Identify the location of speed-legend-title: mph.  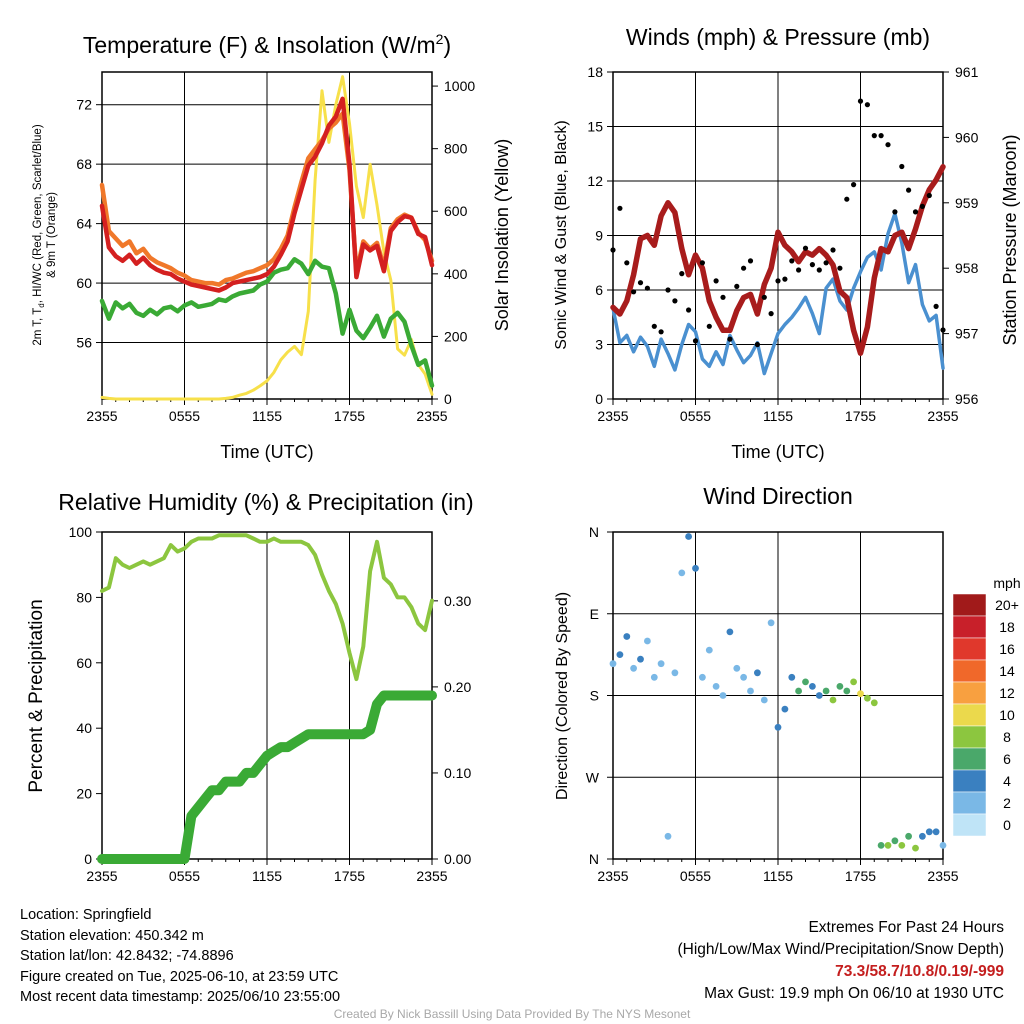
(1006, 583).